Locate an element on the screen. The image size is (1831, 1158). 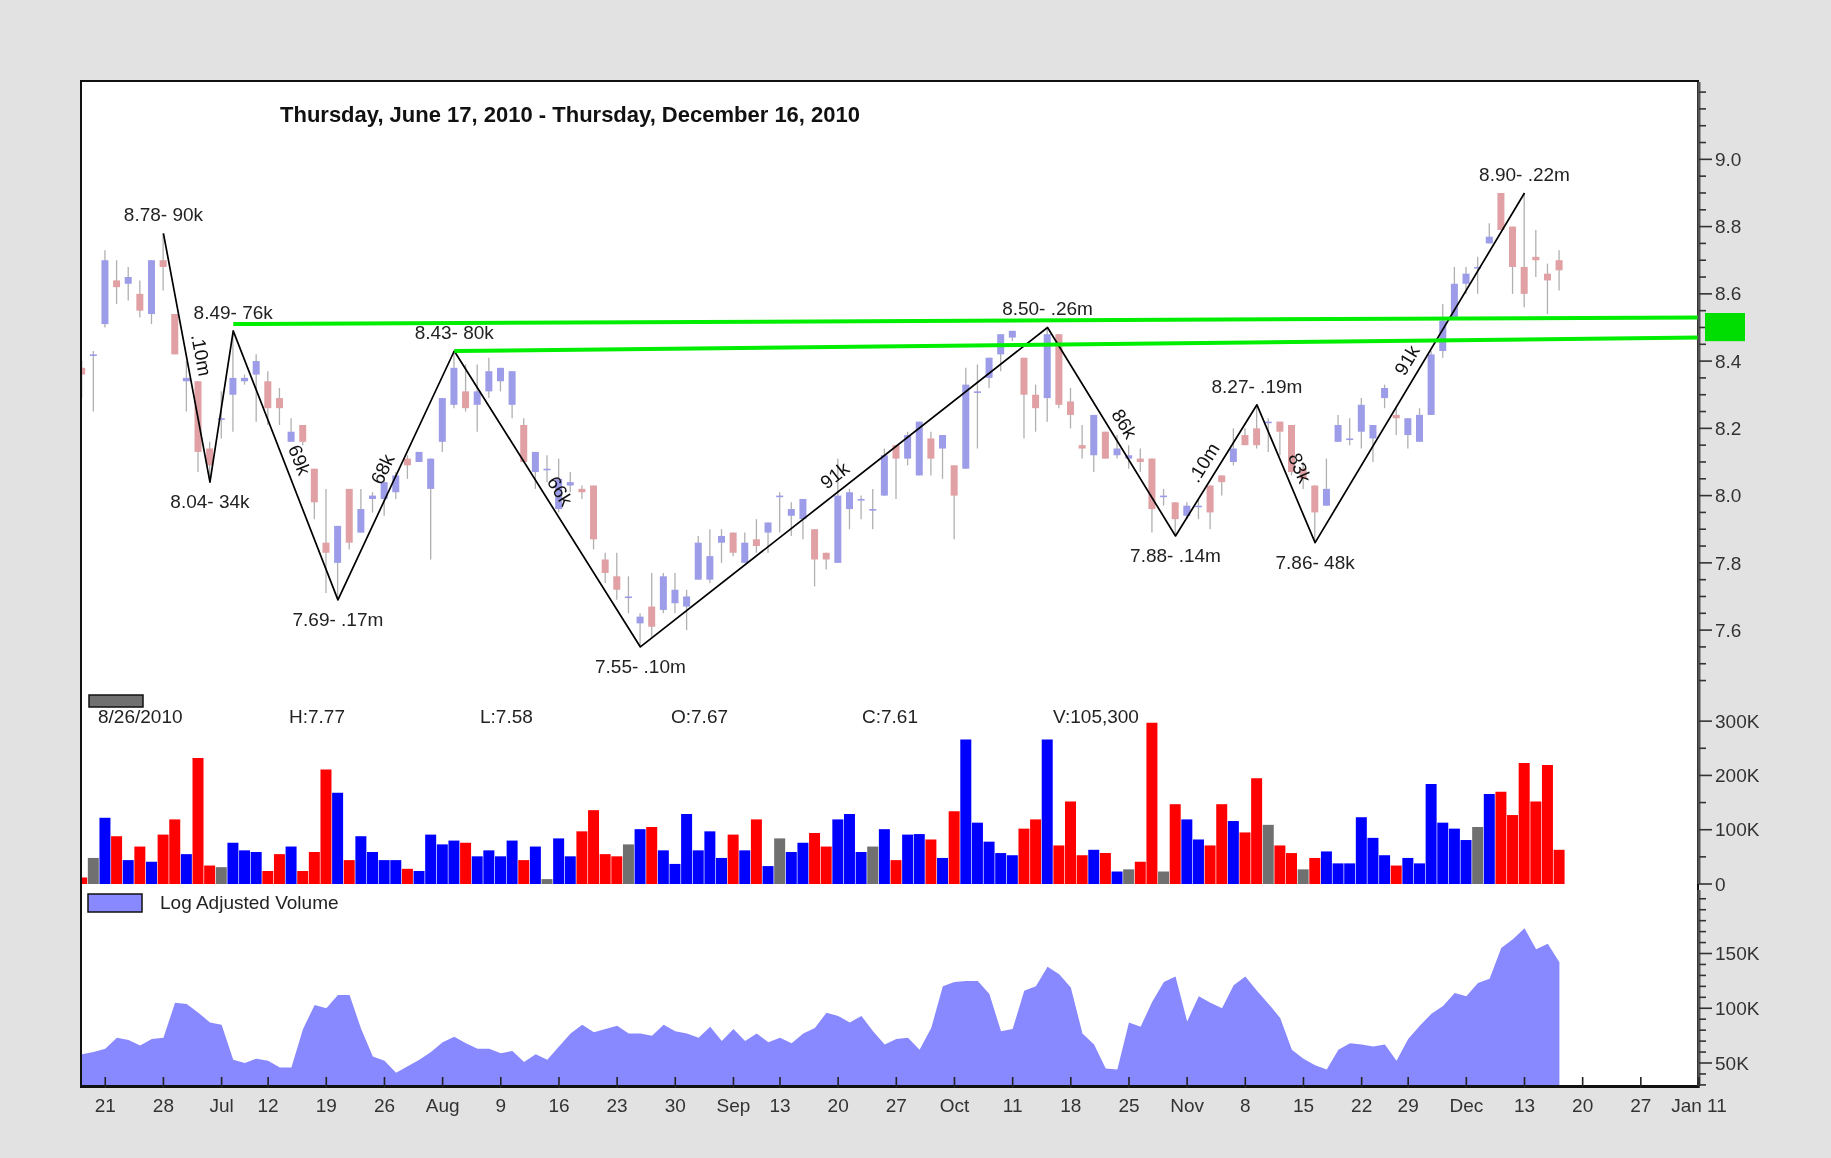
annotation: 91k is located at coordinates (1407, 360).